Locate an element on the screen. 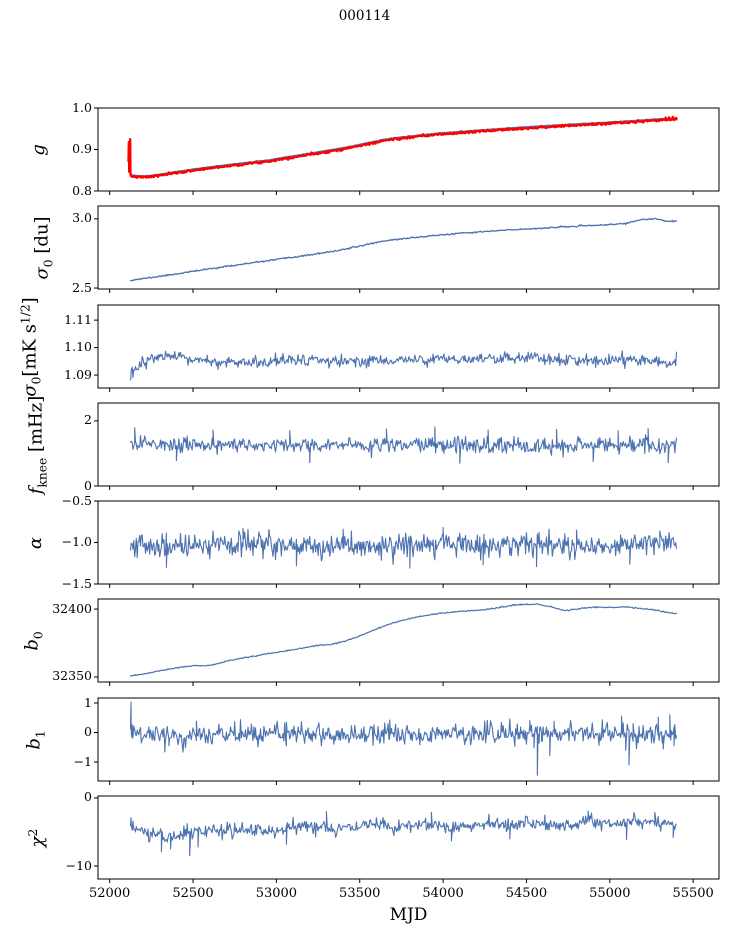 Image resolution: width=729 pixels, height=944 pixels. y-tick-label: −1 is located at coordinates (82, 761).